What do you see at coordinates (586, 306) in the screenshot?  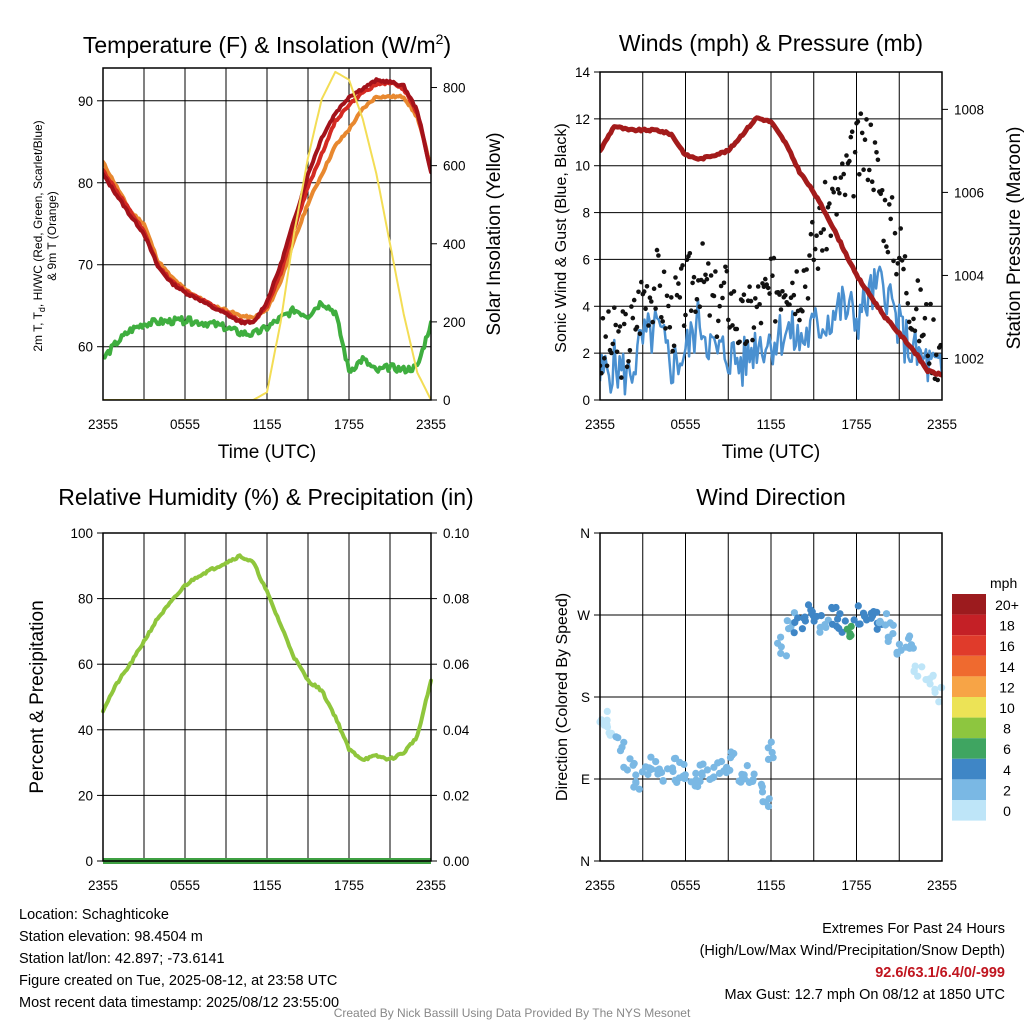 I see `y-tick-label: 4` at bounding box center [586, 306].